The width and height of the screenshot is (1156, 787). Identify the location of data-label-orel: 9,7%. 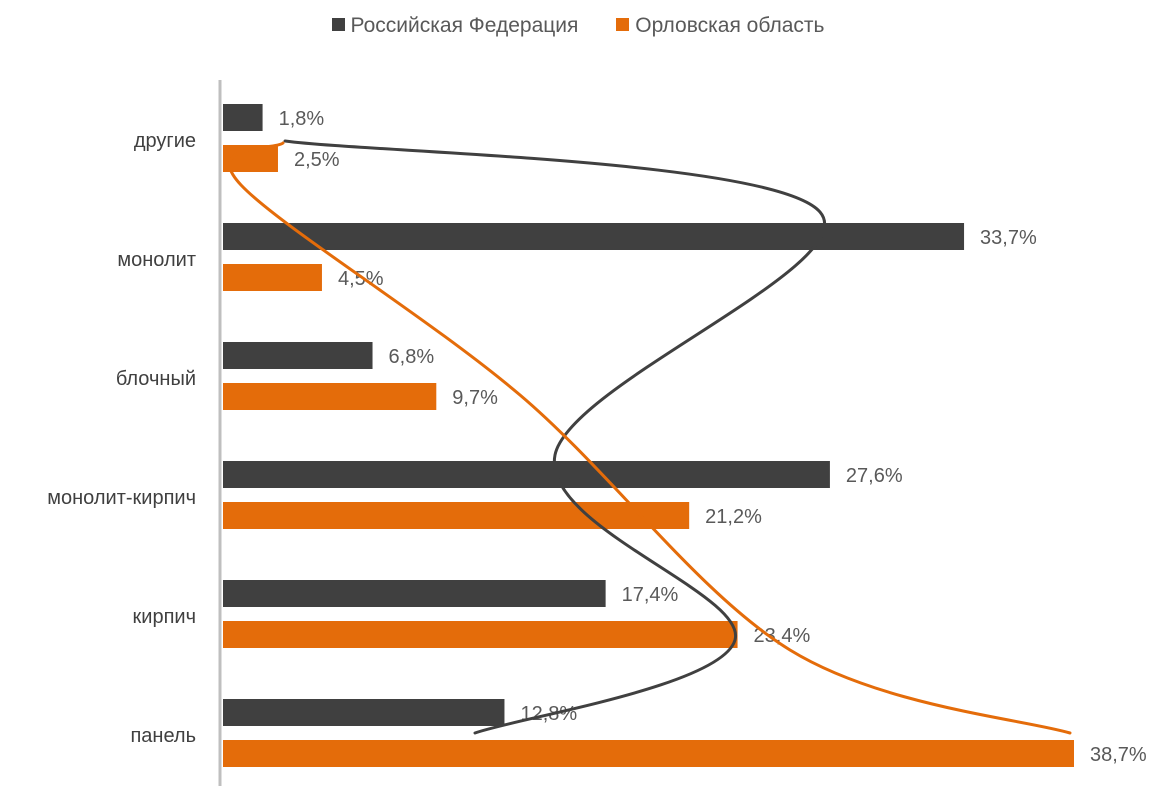
(475, 398).